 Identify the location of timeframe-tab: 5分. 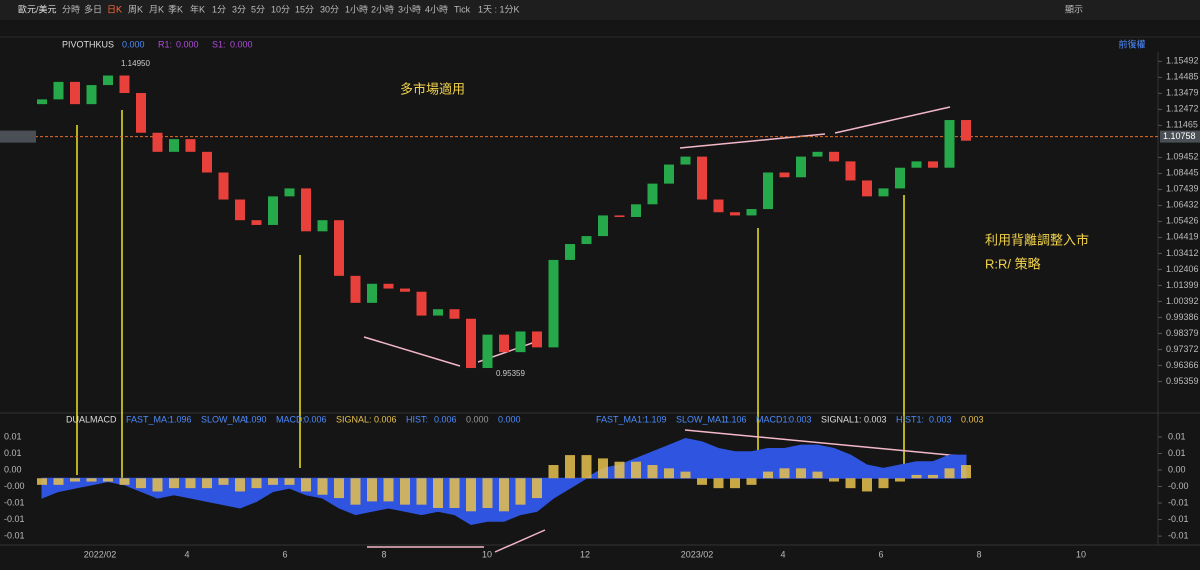
(258, 9).